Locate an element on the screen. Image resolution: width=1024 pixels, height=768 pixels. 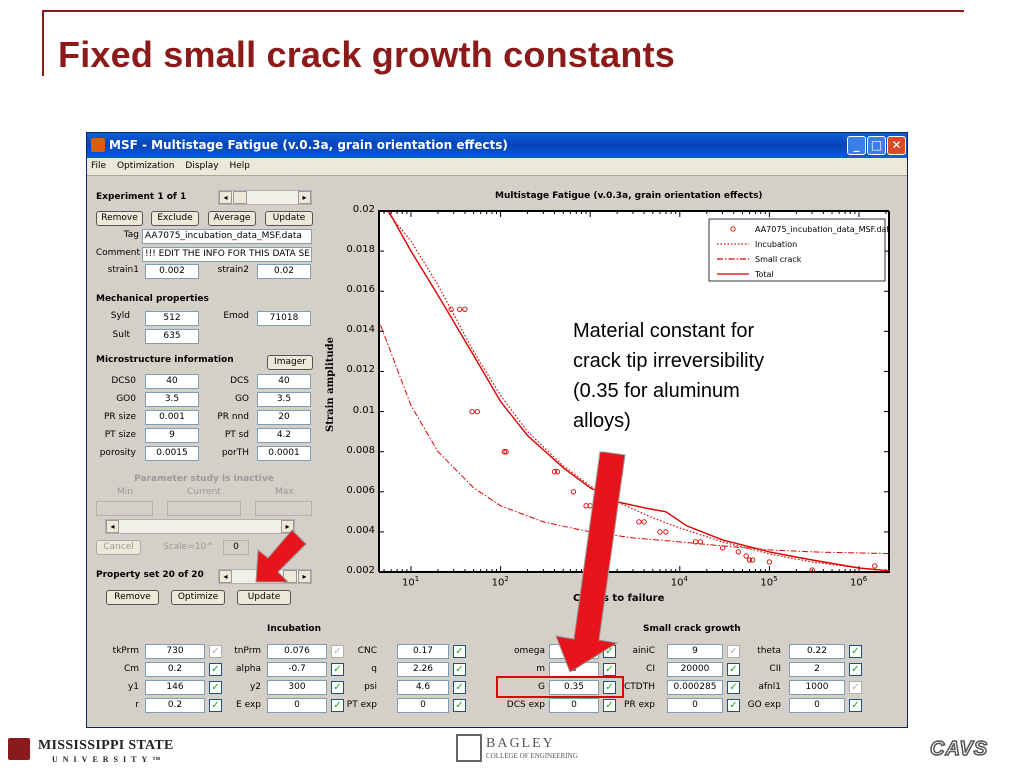
minimize-button: _ is located at coordinates (856, 145).